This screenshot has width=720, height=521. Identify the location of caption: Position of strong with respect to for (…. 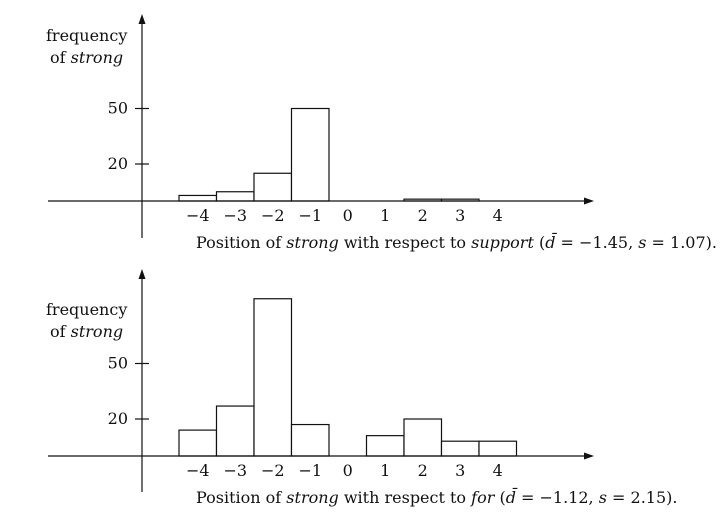
(436, 496).